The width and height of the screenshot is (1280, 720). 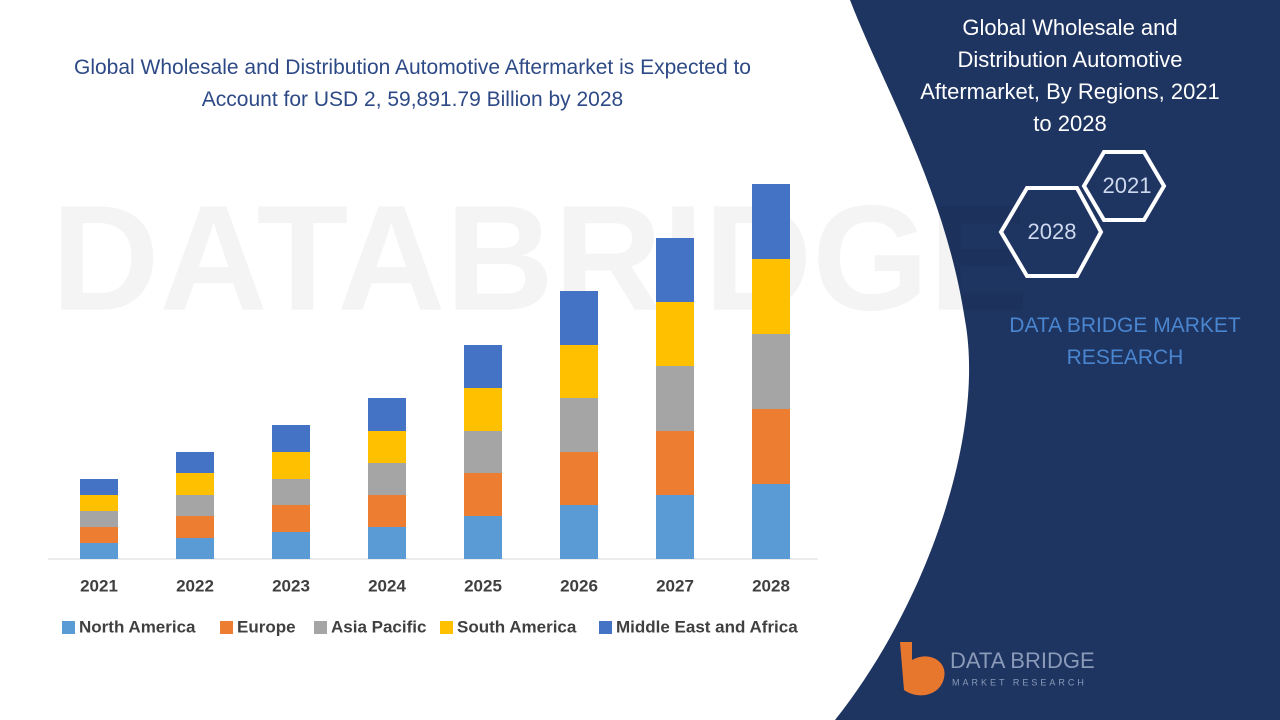 I want to click on x-tick-label: 2028, so click(x=771, y=585).